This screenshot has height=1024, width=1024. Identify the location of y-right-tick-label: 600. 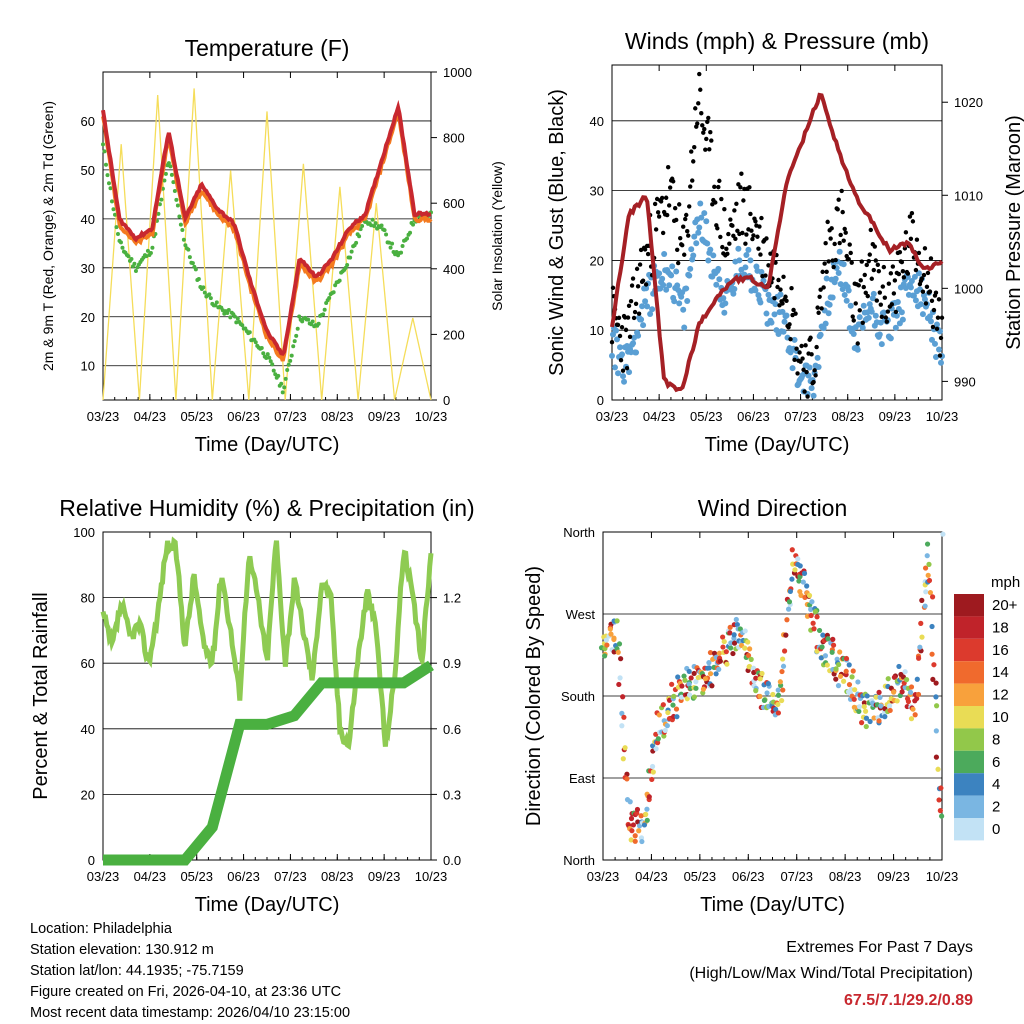
(454, 203).